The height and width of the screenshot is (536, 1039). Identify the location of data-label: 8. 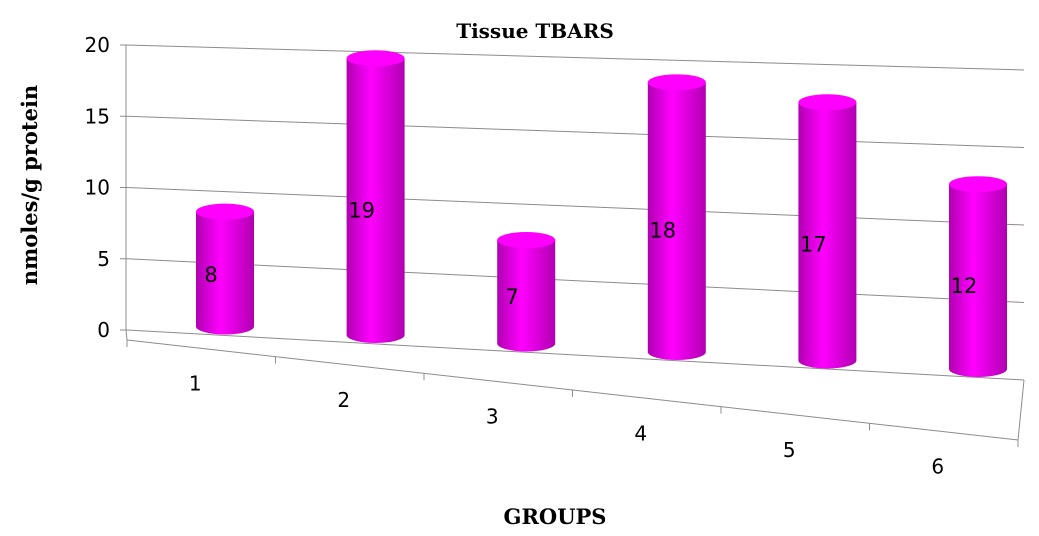
(210, 275).